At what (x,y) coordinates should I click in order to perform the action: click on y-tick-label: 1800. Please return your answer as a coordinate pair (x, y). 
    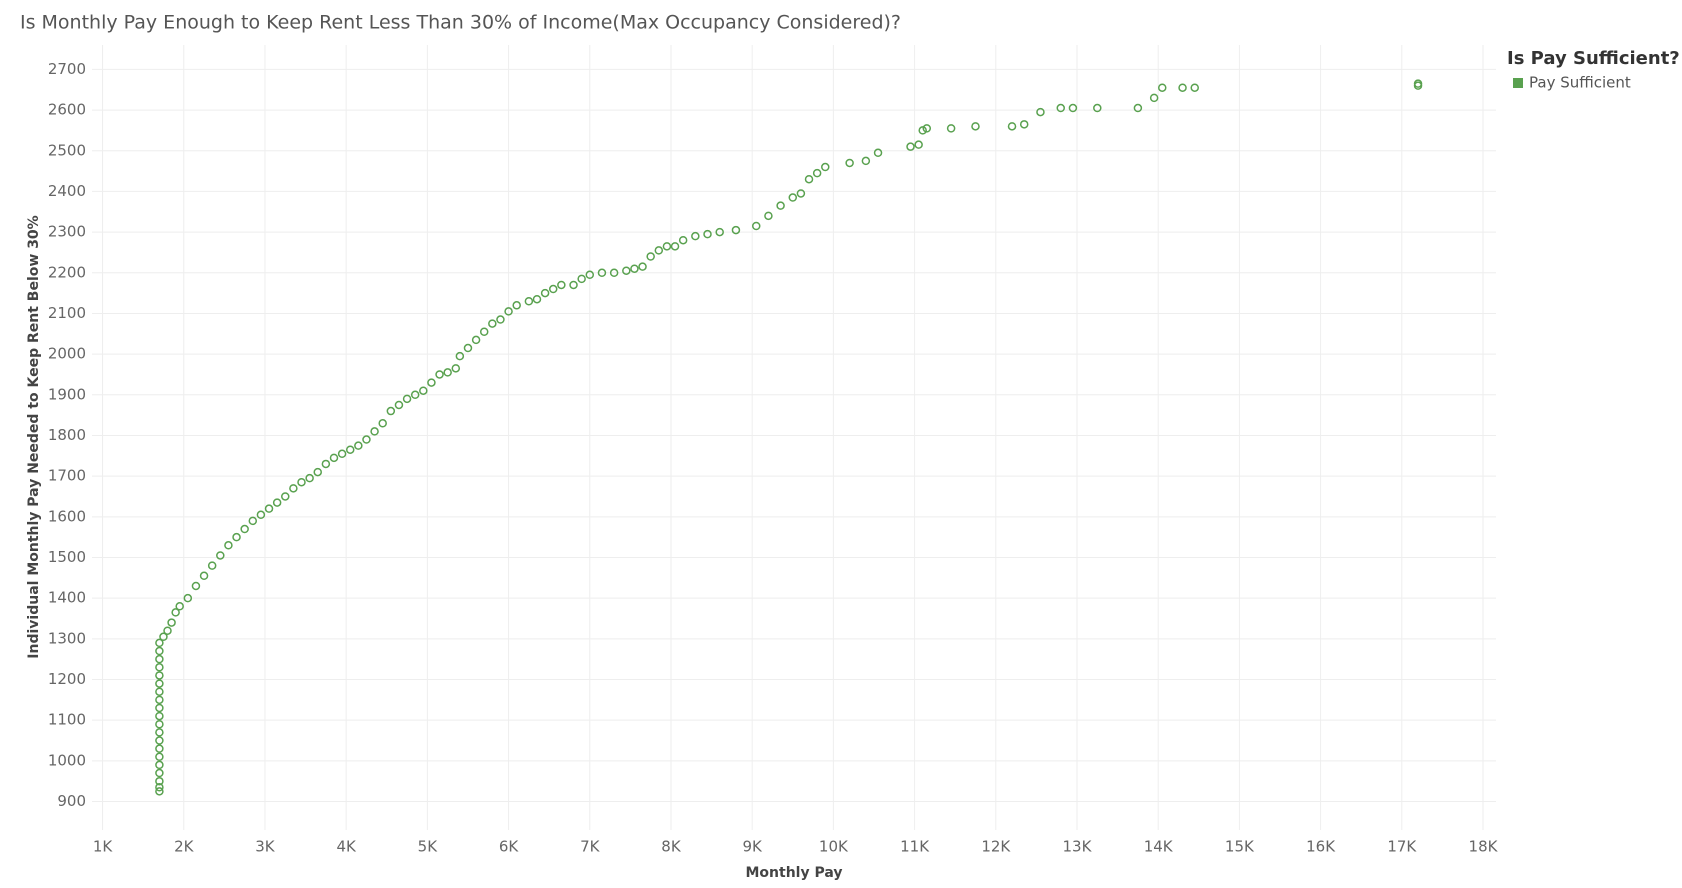
    Looking at the image, I should click on (67, 435).